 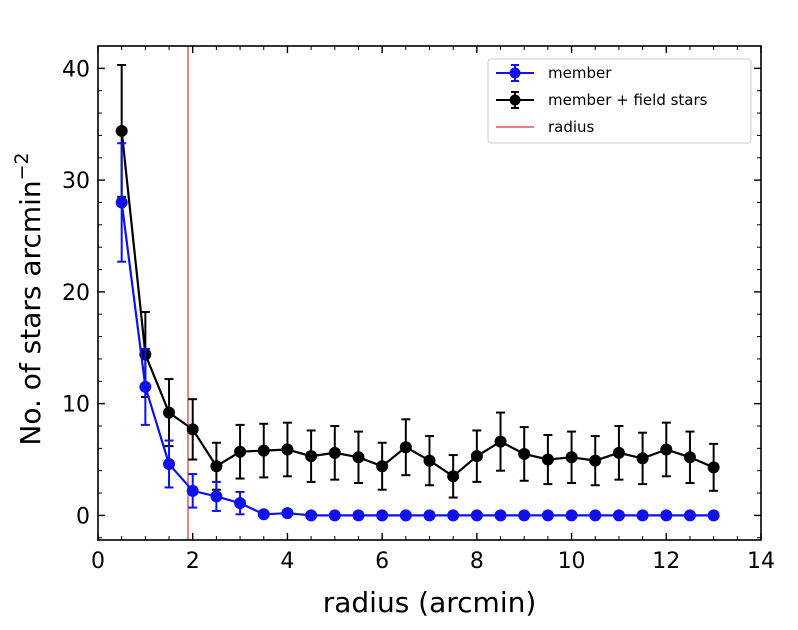 What do you see at coordinates (76, 293) in the screenshot?
I see `y-tick-label: 20` at bounding box center [76, 293].